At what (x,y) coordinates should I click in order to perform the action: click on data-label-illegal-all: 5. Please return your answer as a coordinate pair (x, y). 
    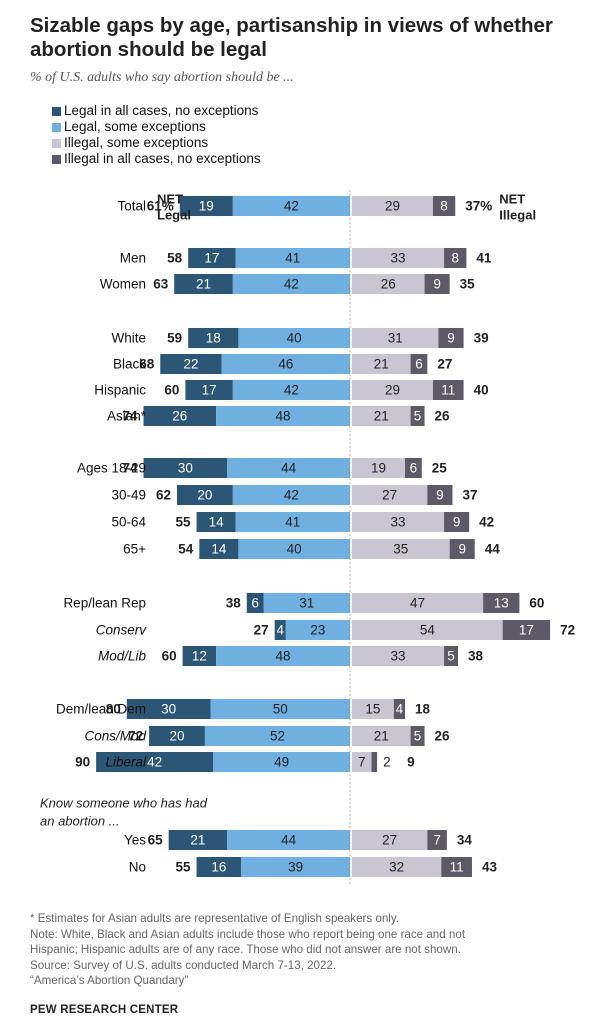
    Looking at the image, I should click on (418, 736).